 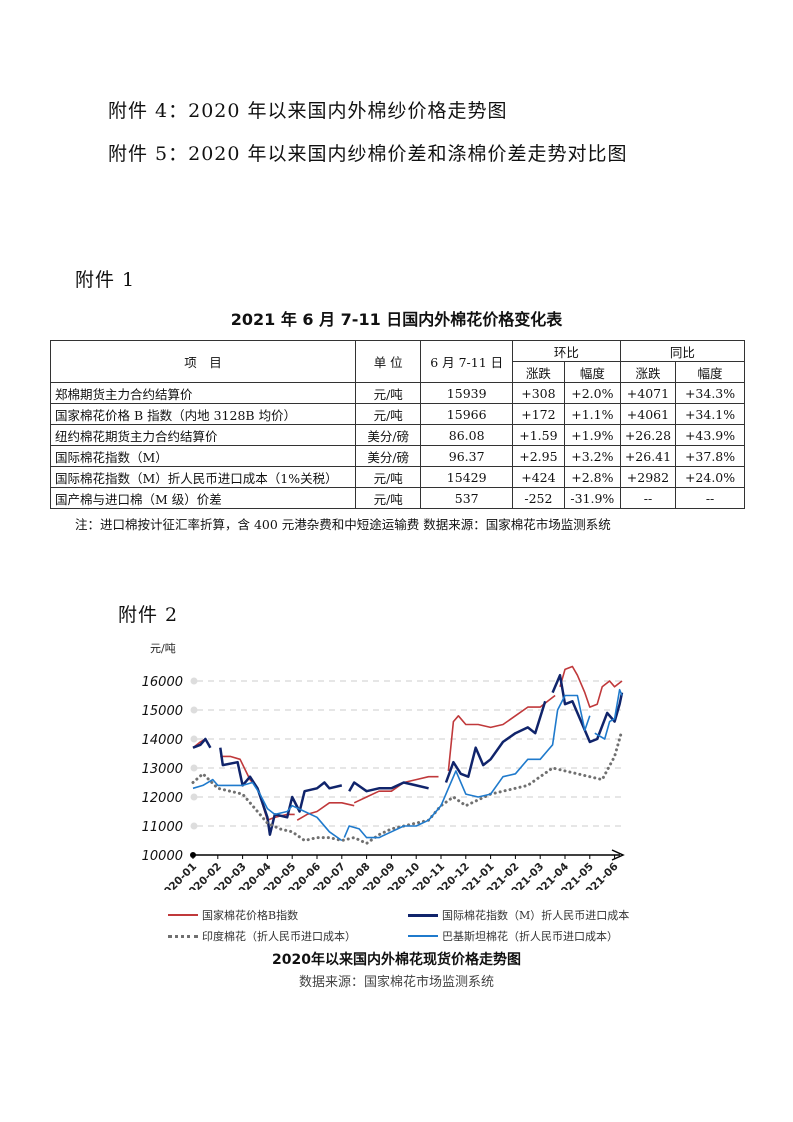 What do you see at coordinates (538, 498) in the screenshot?
I see `table-cell: -252` at bounding box center [538, 498].